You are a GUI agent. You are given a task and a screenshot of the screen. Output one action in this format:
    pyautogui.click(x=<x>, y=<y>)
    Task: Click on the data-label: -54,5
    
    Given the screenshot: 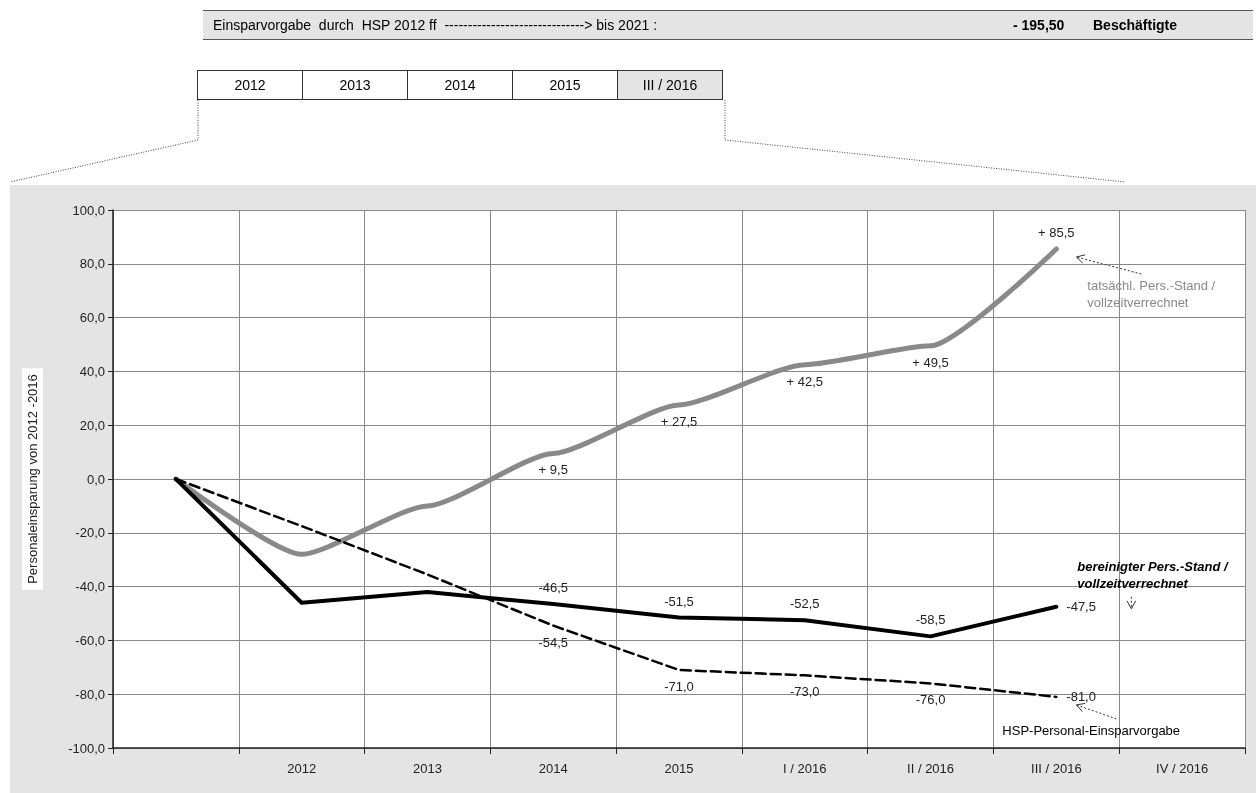 What is the action you would take?
    pyautogui.click(x=553, y=642)
    